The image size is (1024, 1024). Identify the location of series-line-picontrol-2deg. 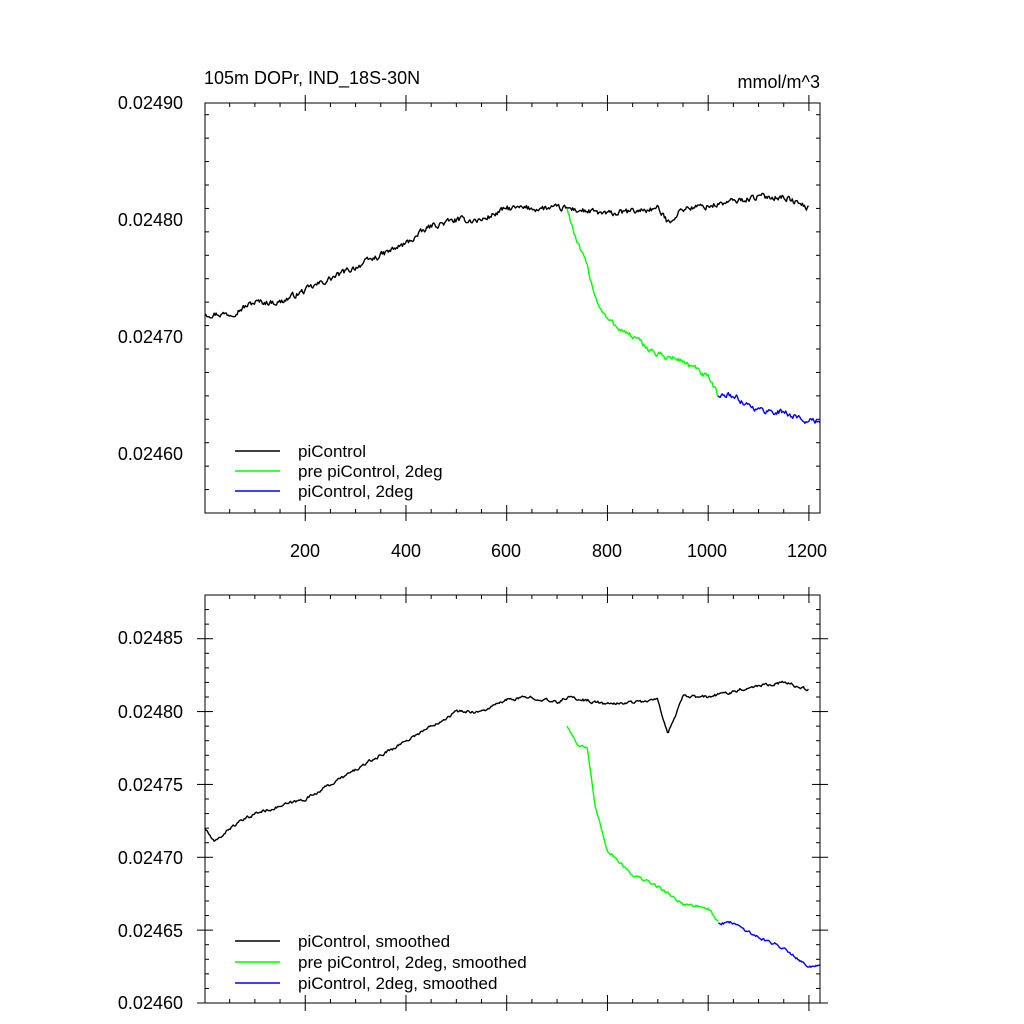
(769, 408).